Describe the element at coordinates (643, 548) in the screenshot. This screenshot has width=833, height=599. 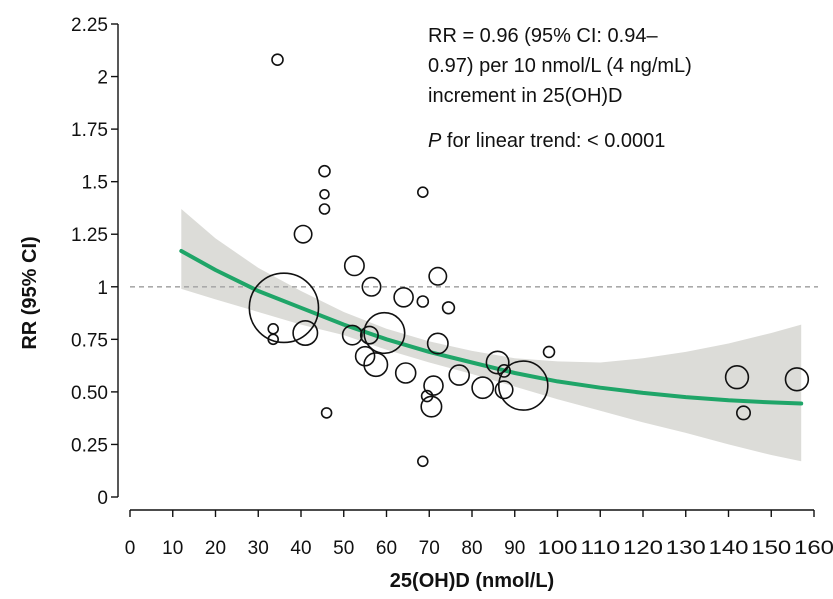
I see `x-tick-label: 120` at that location.